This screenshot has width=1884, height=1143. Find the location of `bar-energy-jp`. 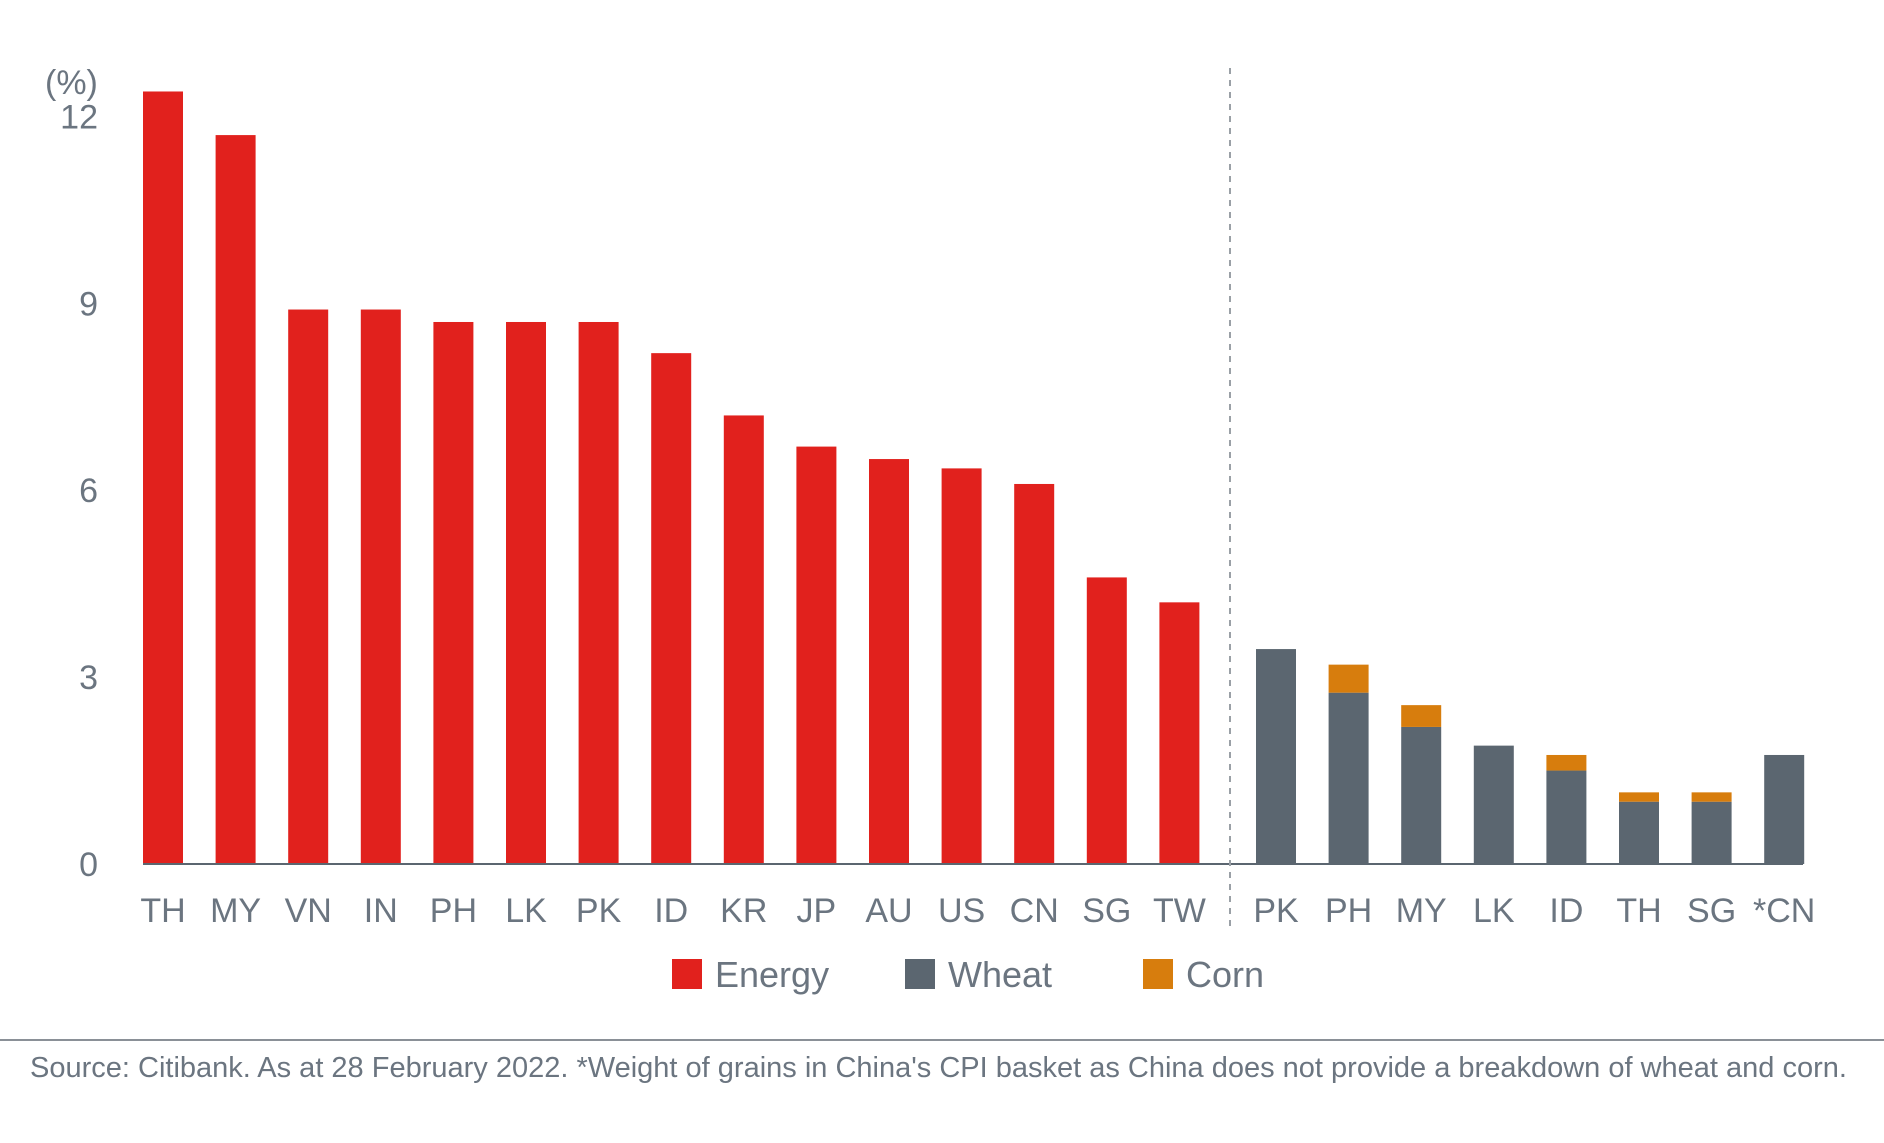

bar-energy-jp is located at coordinates (816, 655).